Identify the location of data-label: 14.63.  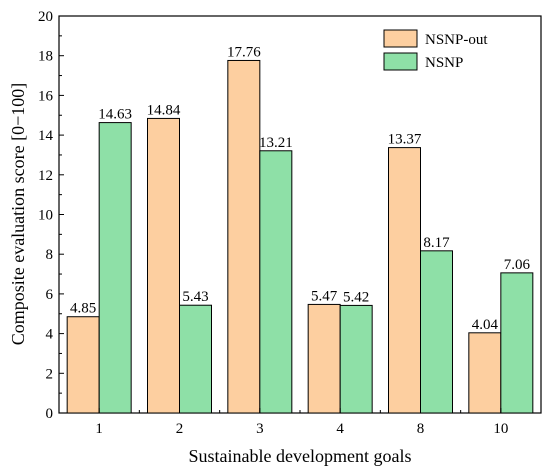
(115, 115).